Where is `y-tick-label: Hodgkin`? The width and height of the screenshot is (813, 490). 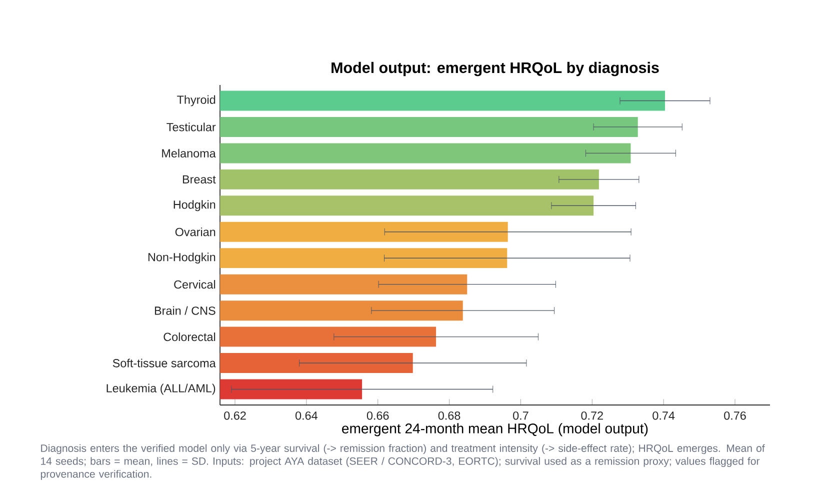 y-tick-label: Hodgkin is located at coordinates (195, 206).